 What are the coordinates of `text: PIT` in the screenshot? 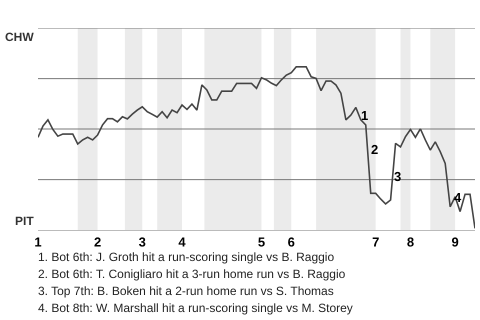 It's located at (24, 221).